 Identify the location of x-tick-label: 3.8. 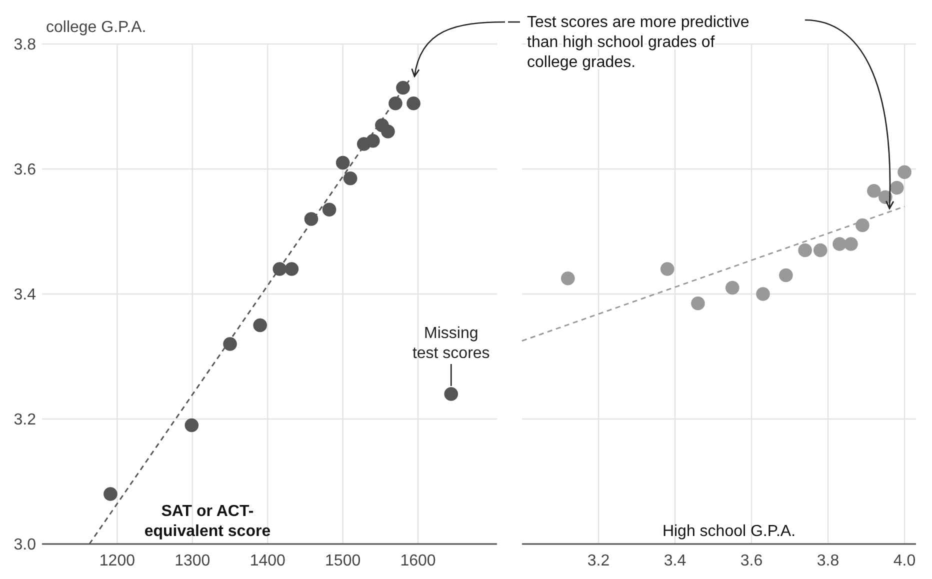
(828, 561).